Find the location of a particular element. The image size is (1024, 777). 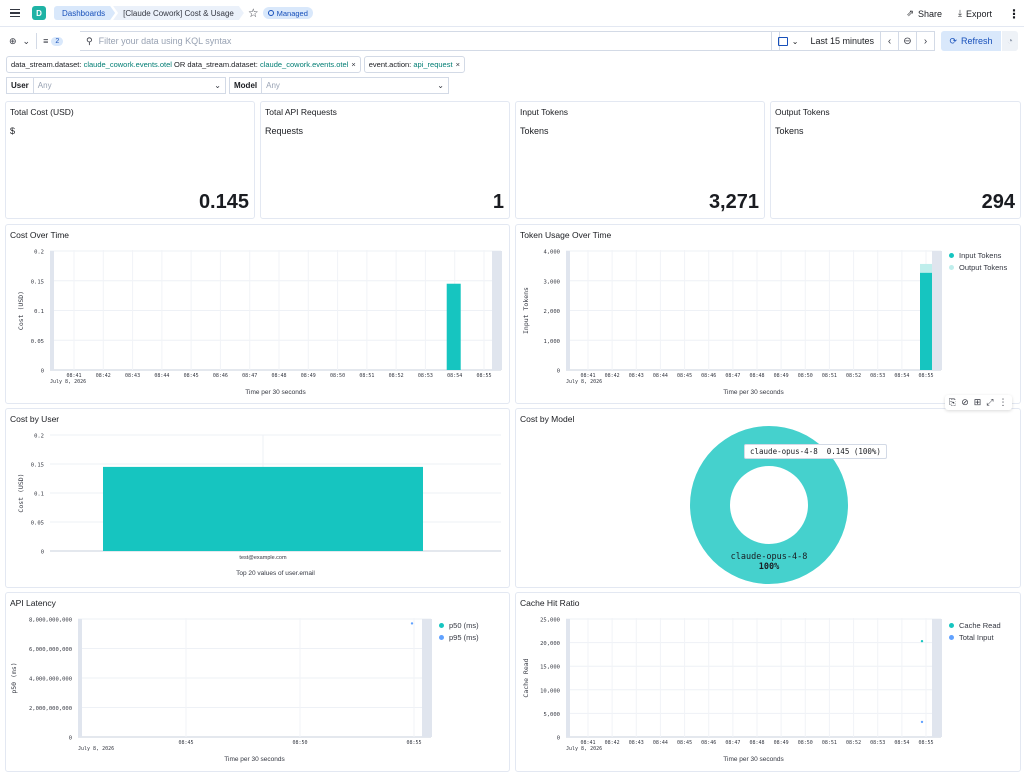

y-tick-label: 0 is located at coordinates (42, 553).